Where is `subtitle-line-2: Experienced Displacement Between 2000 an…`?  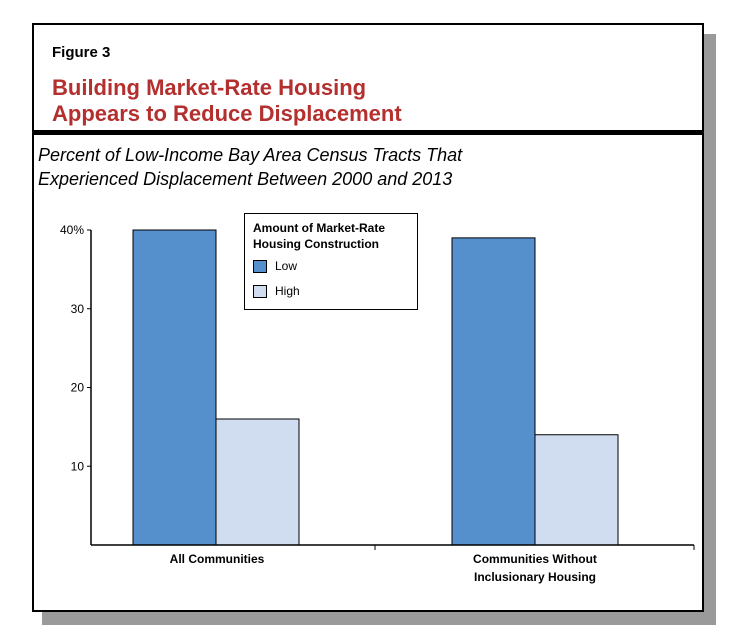 subtitle-line-2: Experienced Displacement Between 2000 an… is located at coordinates (245, 179).